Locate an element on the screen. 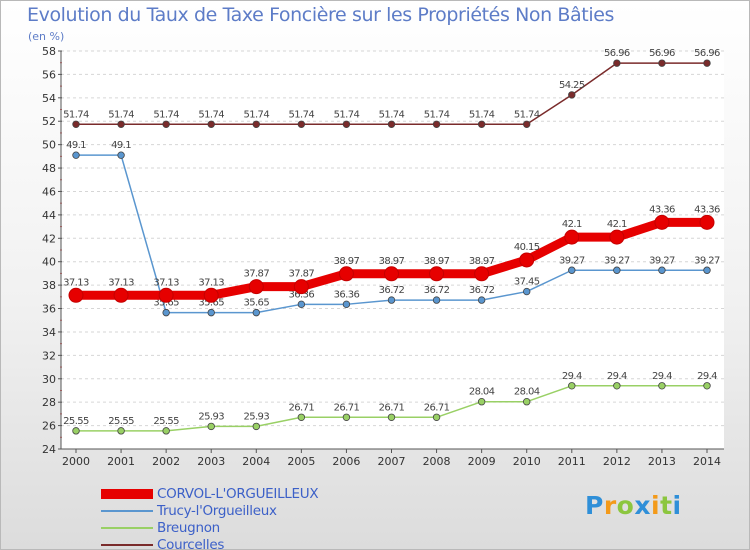 The width and height of the screenshot is (750, 550). x-tick-label: 2001 is located at coordinates (121, 461).